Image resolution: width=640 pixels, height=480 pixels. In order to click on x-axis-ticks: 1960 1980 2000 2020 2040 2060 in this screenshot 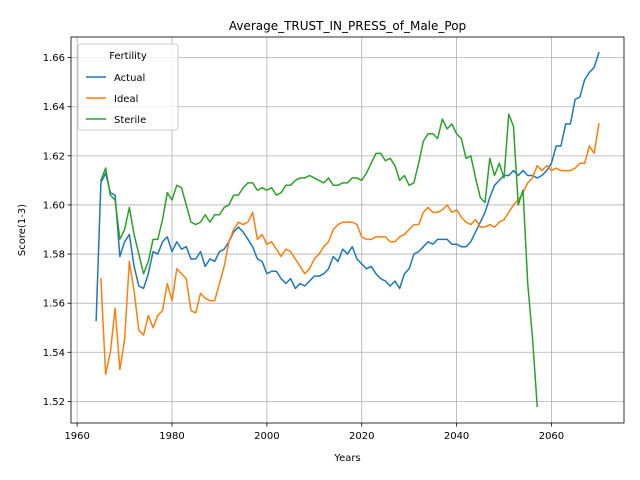, I will do `click(314, 432)`.